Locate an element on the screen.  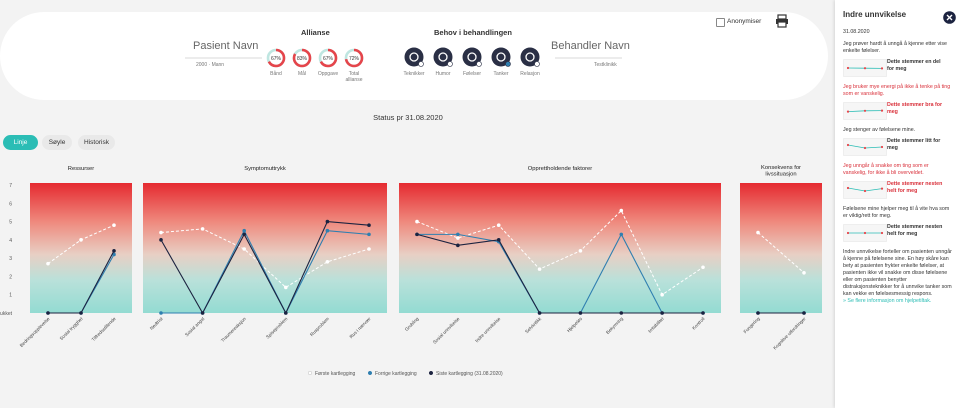
y-tick-label: 6 is located at coordinates (10, 204).